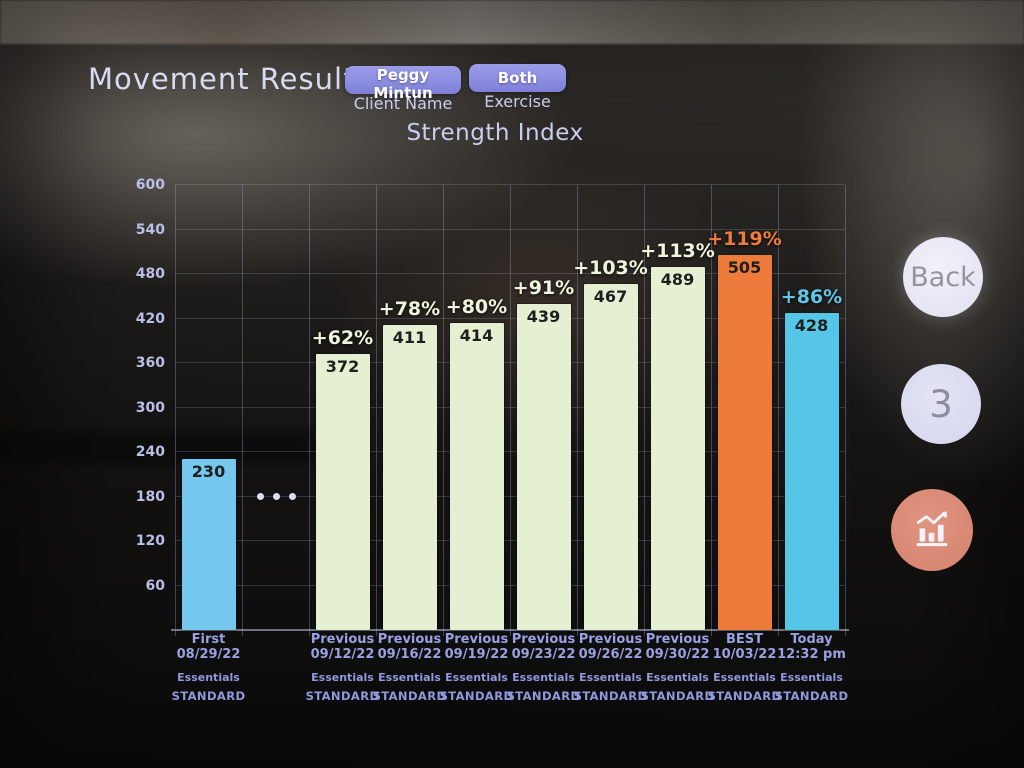 The height and width of the screenshot is (768, 1024). What do you see at coordinates (150, 185) in the screenshot?
I see `y-axis-label: 600` at bounding box center [150, 185].